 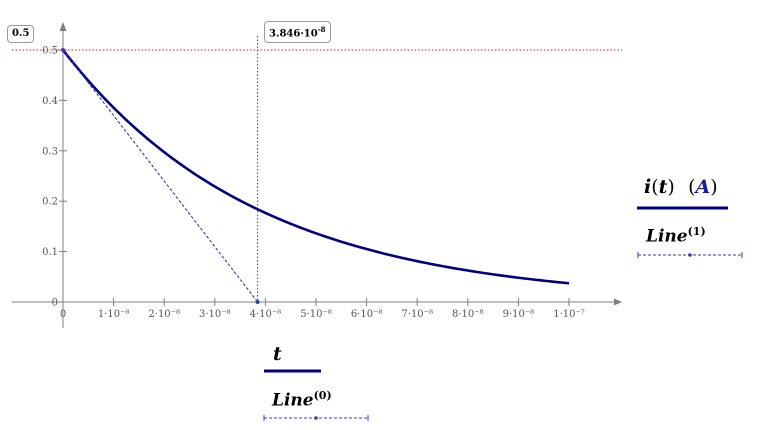 I want to click on x-axis-arrow, so click(x=618, y=302).